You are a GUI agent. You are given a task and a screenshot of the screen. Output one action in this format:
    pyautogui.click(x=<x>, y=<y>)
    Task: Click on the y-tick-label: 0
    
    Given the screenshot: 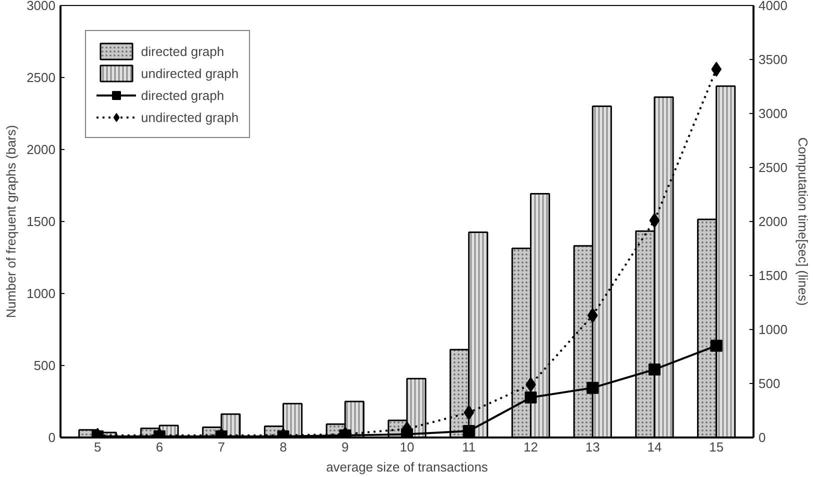 What is the action you would take?
    pyautogui.click(x=52, y=437)
    